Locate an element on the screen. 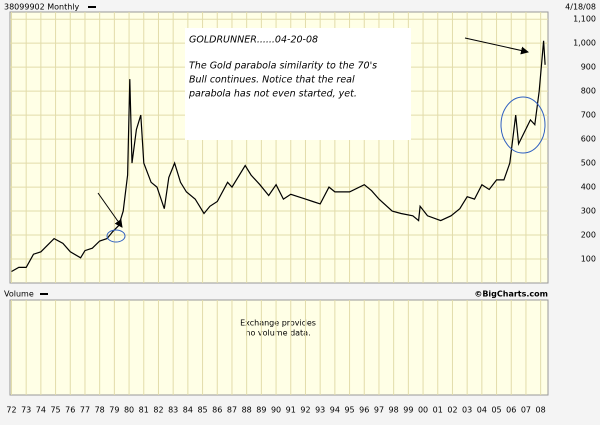 This screenshot has height=425, width=600. x-tick-label: 90 is located at coordinates (276, 410).